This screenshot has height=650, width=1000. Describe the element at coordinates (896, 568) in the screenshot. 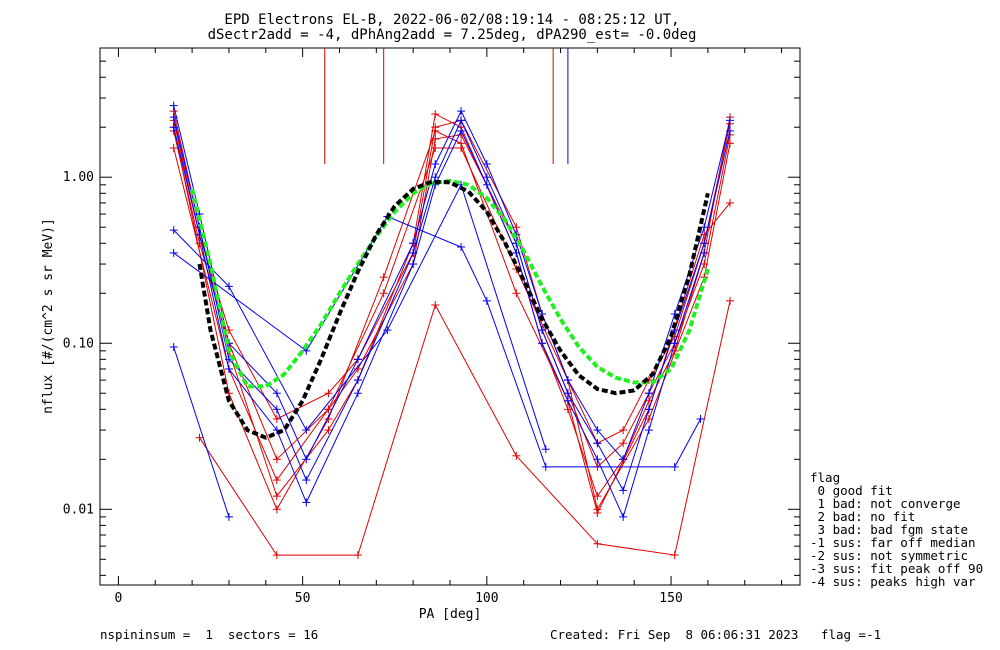

I see `legend-entry: -3 sus: fit peak off 90` at that location.